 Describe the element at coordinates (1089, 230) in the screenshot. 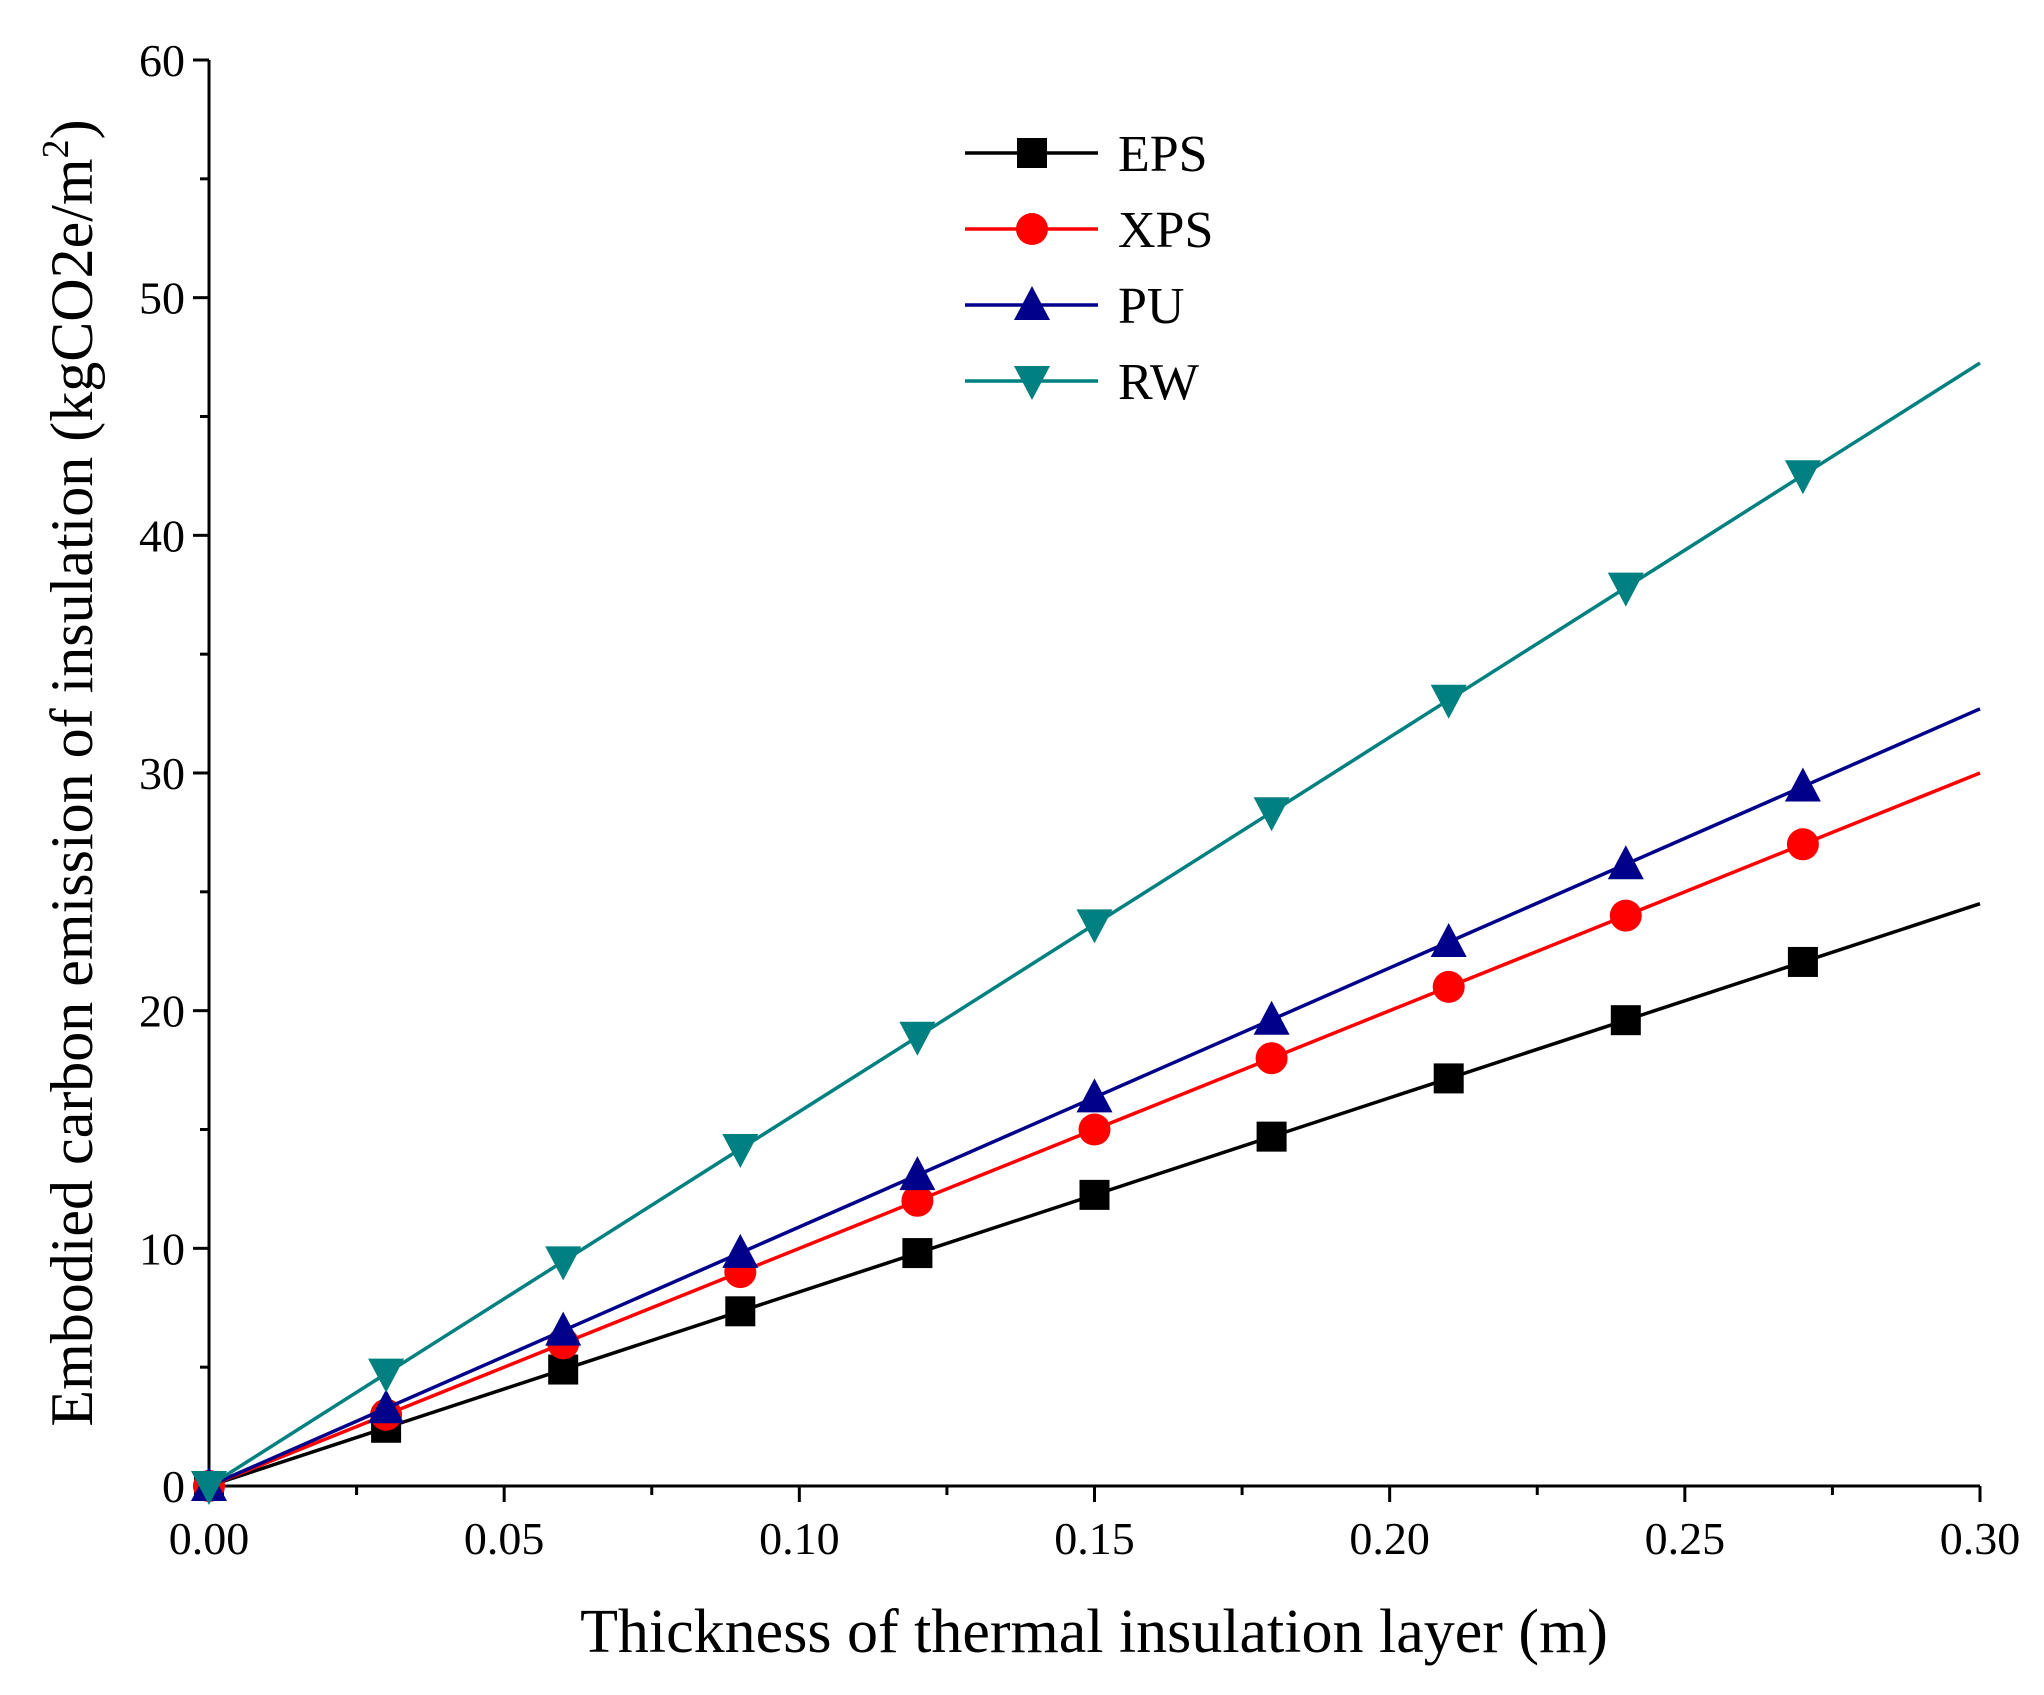

I see `legend-item-xps: XPS` at that location.